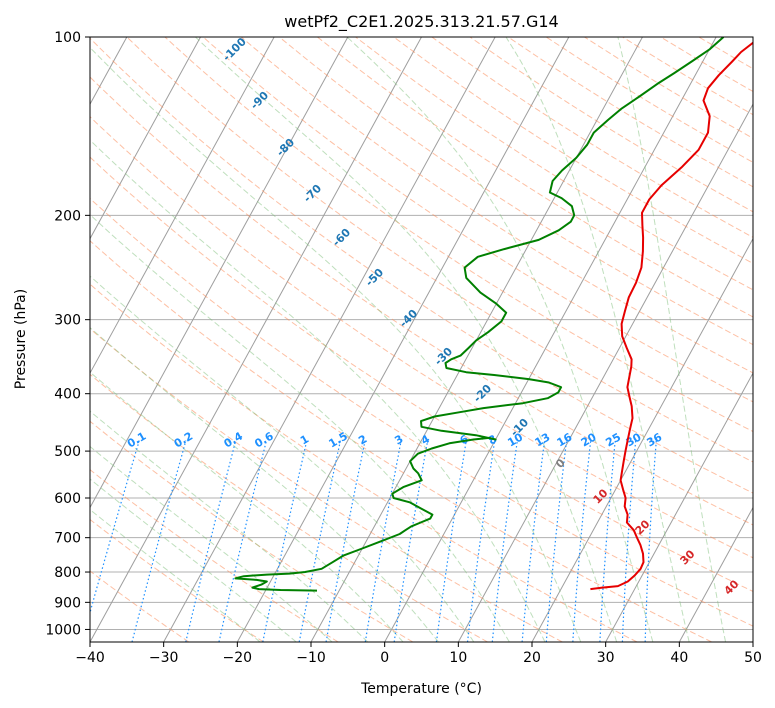 This screenshot has width=775, height=708. Describe the element at coordinates (238, 658) in the screenshot. I see `x-tick-label: −20` at that location.